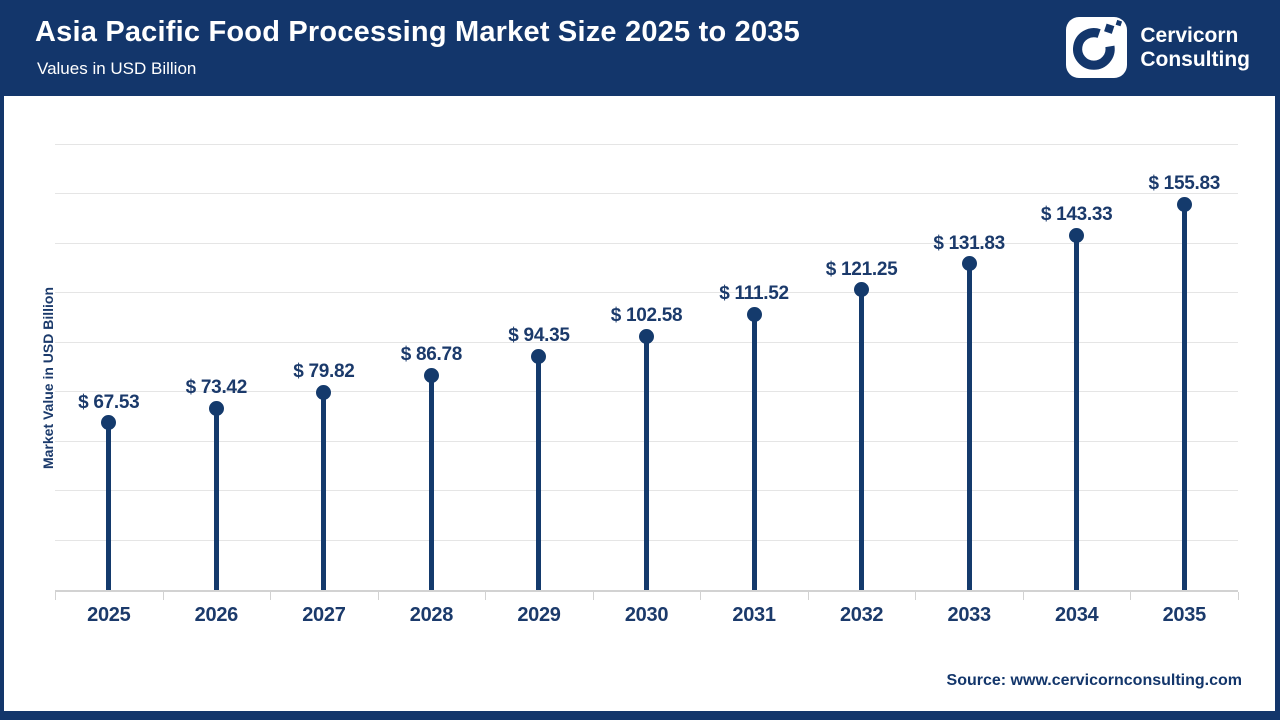 This screenshot has height=720, width=1280. I want to click on x-axis-label: 2029, so click(539, 615).